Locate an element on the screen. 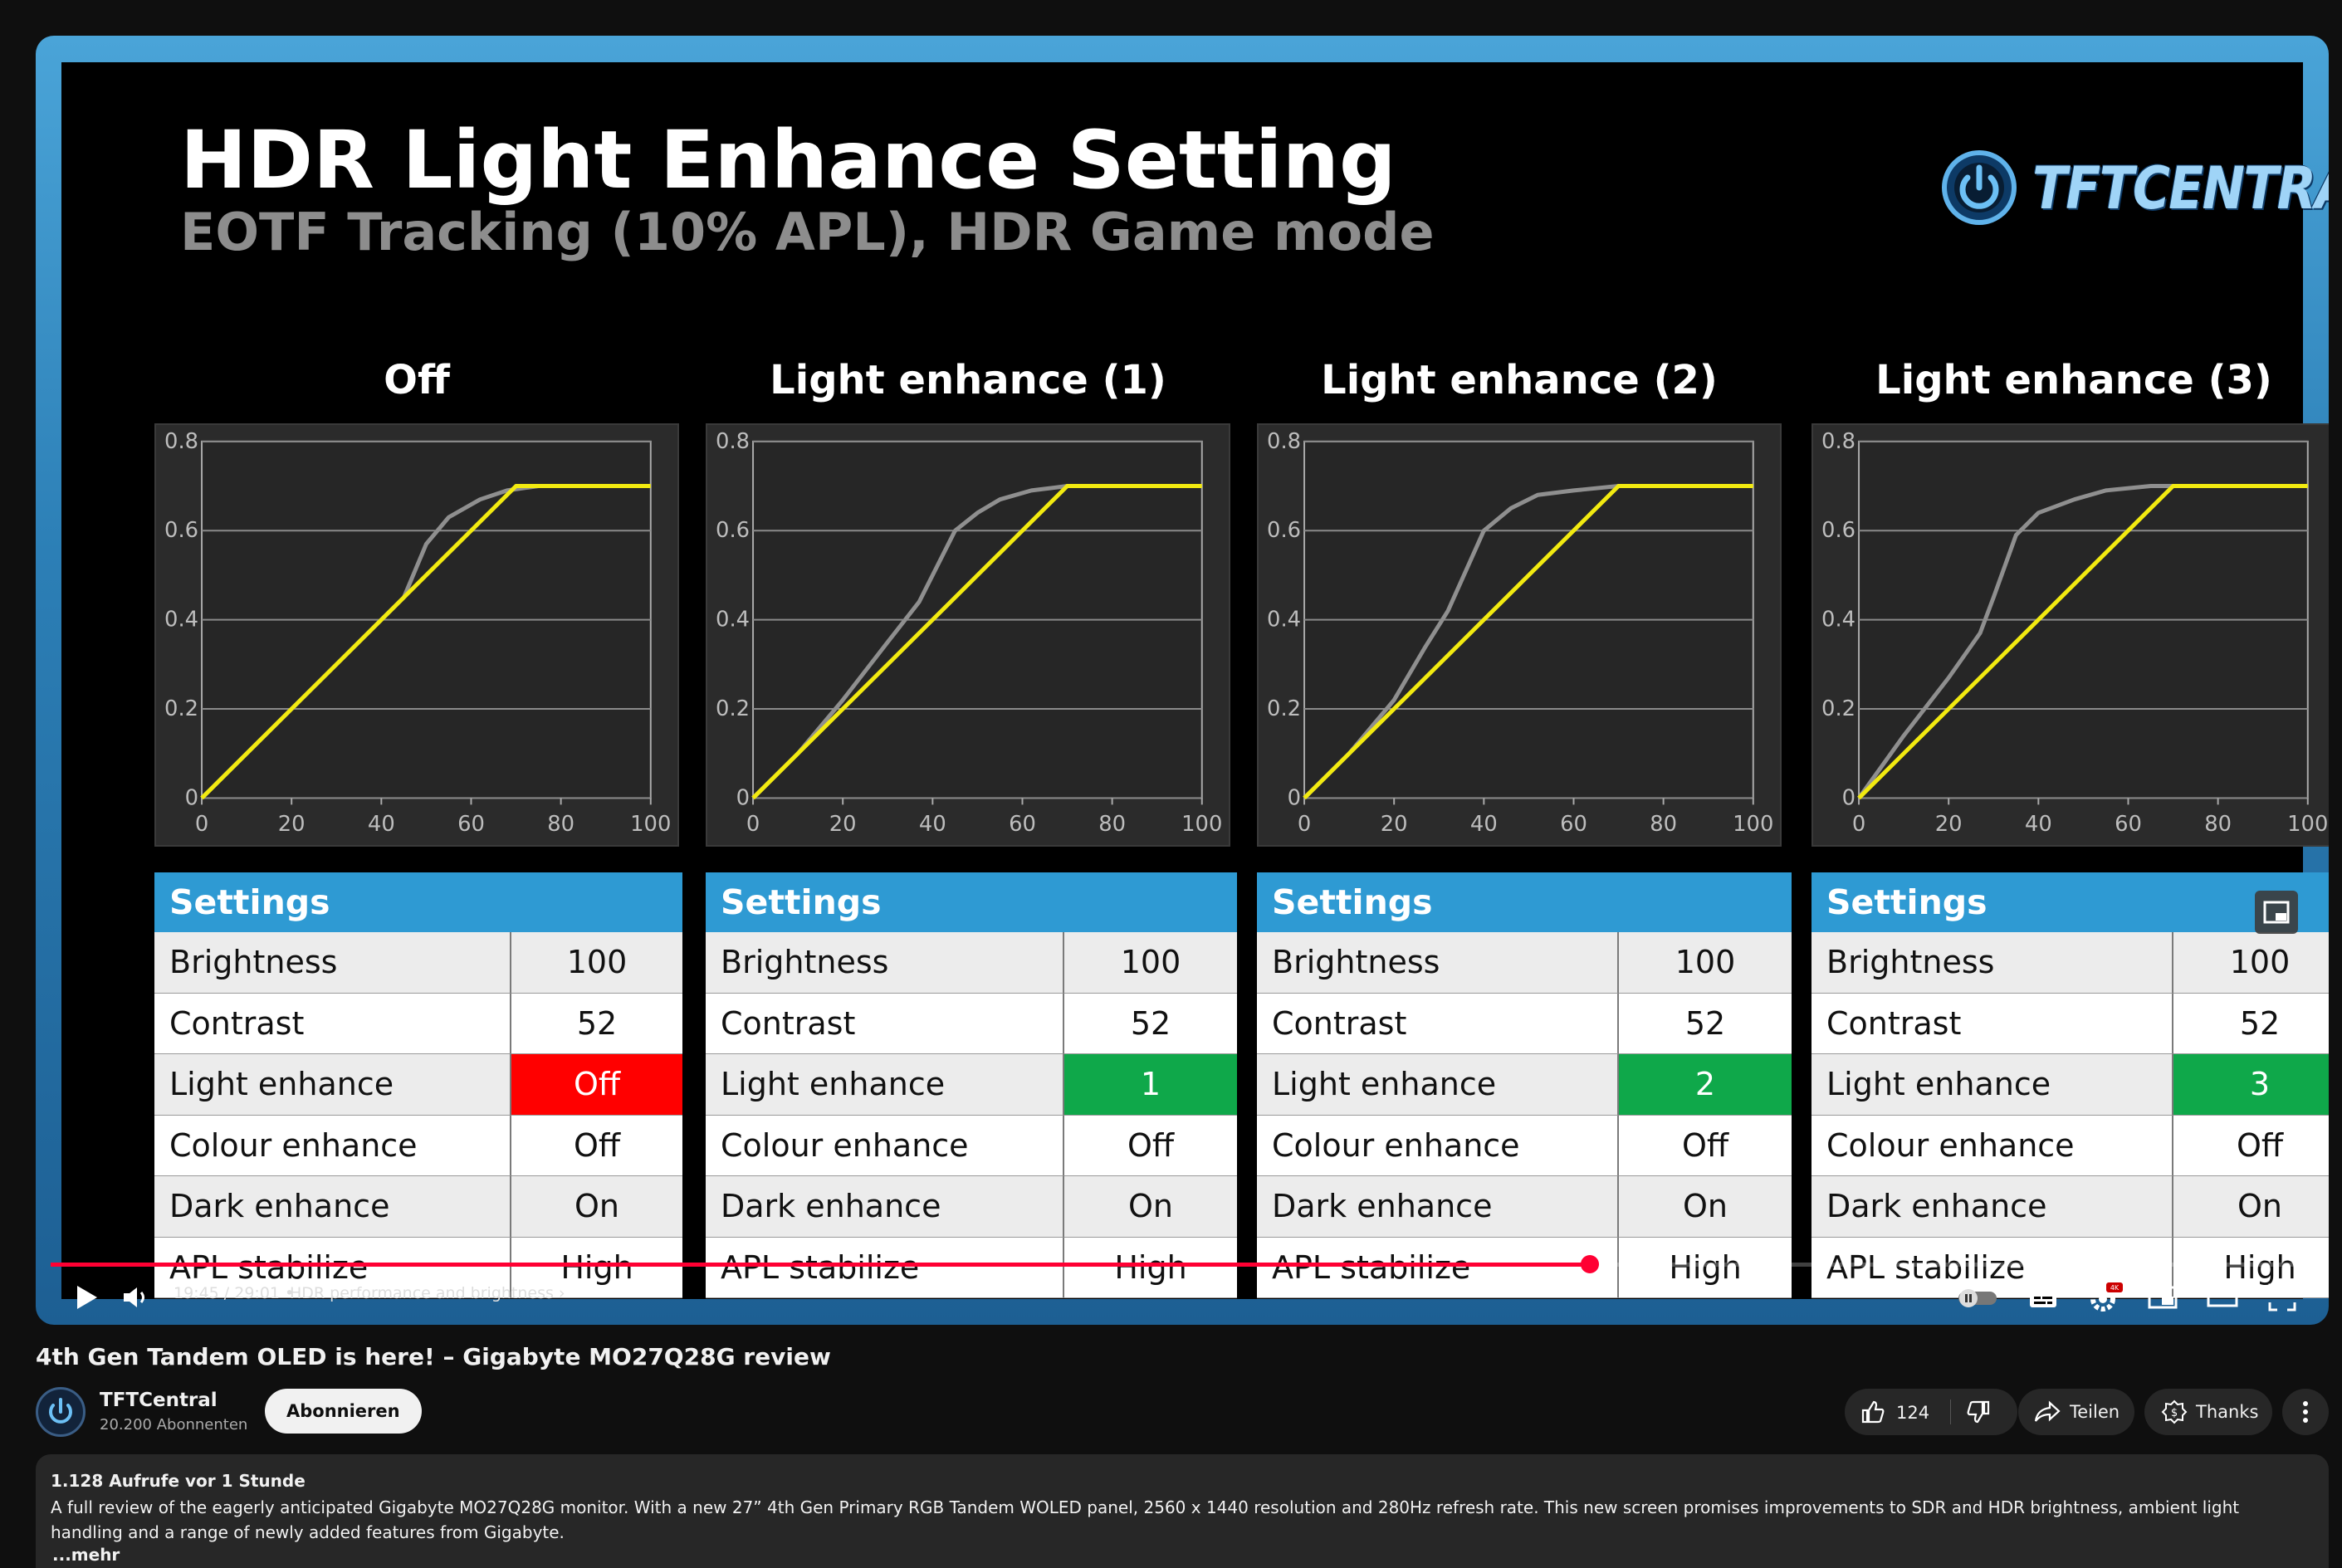 Image resolution: width=2342 pixels, height=1568 pixels. like-dislike-group: 124 is located at coordinates (1931, 1412).